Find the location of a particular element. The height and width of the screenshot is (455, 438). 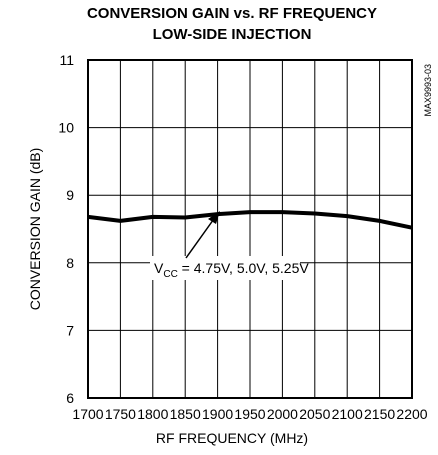

annotation: VCC = 4.75V, 5.0V, 5.25V is located at coordinates (231, 270).